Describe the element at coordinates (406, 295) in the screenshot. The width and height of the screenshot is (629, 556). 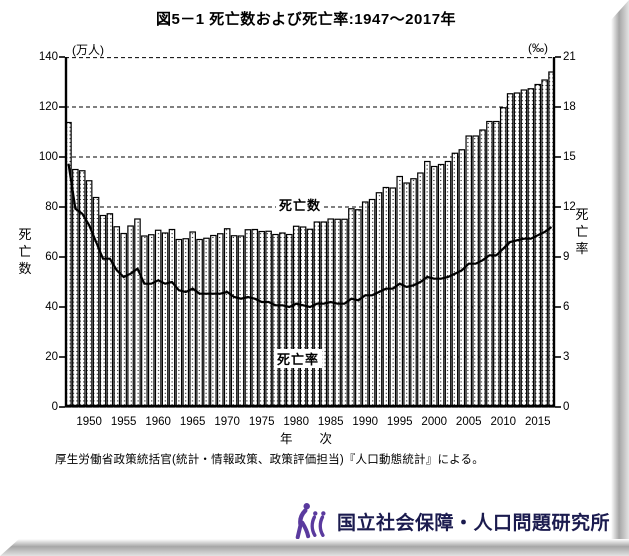
I see `bar-1996` at that location.